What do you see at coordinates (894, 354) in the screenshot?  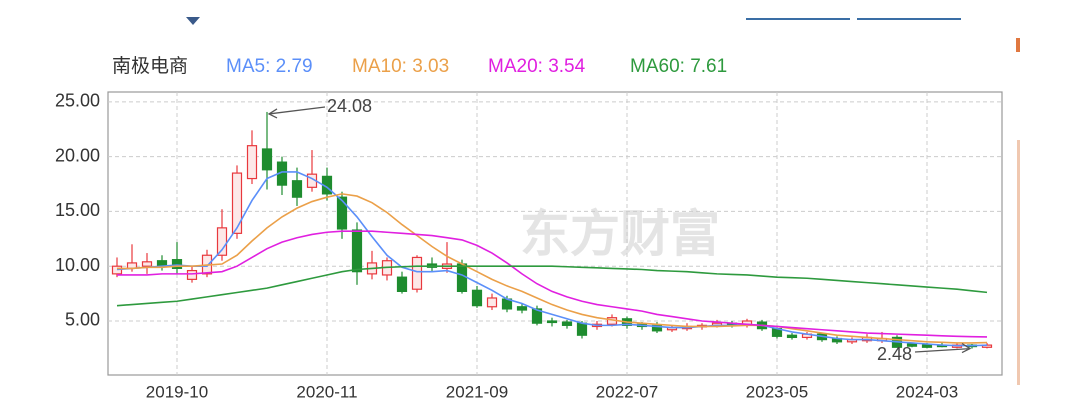 I see `min-annotation: 2.48` at bounding box center [894, 354].